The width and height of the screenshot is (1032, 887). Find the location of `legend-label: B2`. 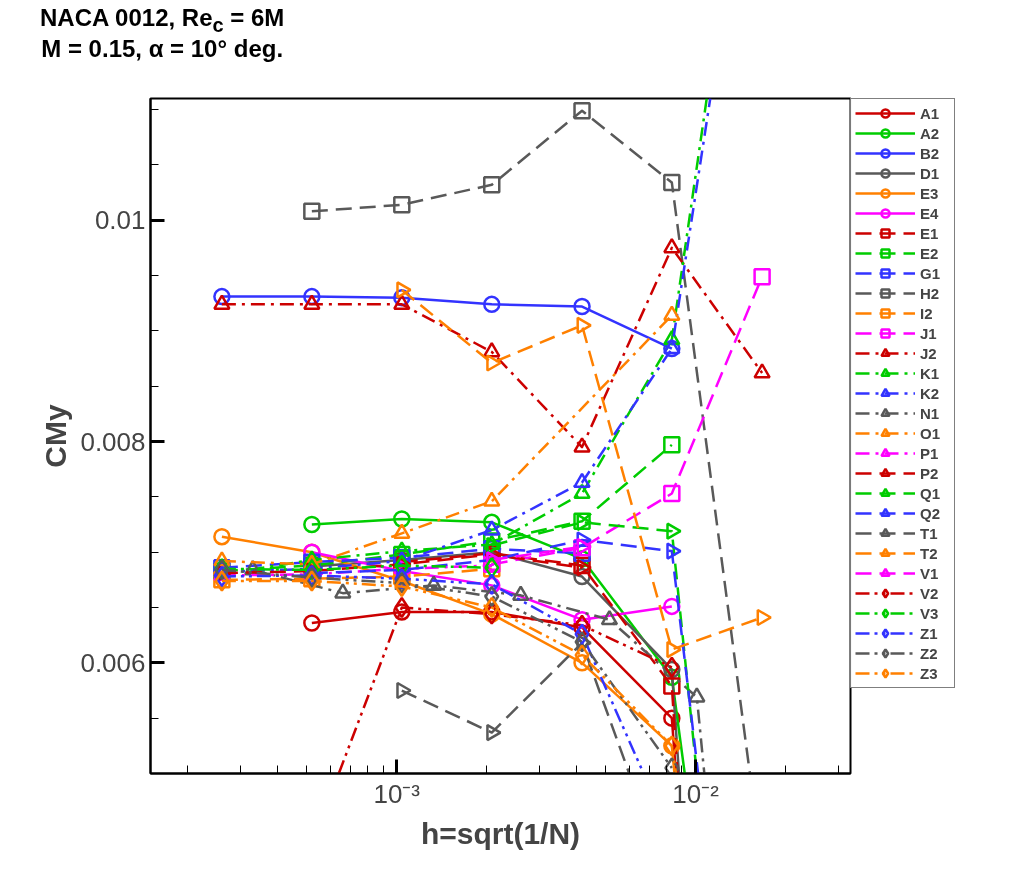

legend-label: B2 is located at coordinates (930, 153).